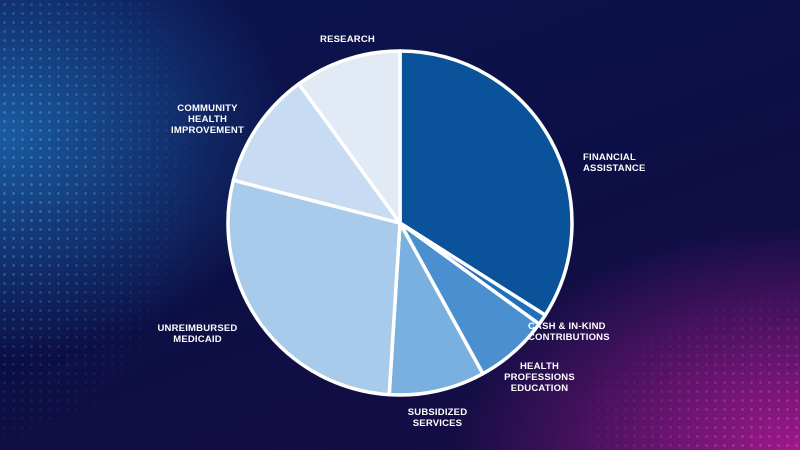 The height and width of the screenshot is (450, 800). I want to click on slice-label: UNREIMBURSED MEDICAID, so click(197, 334).